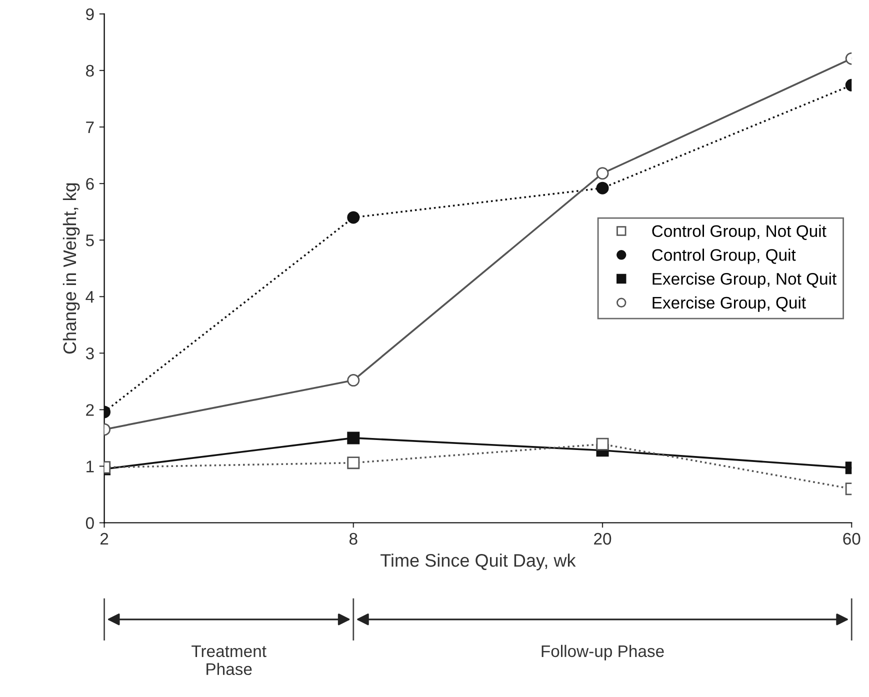  What do you see at coordinates (744, 280) in the screenshot?
I see `legend-label: Exercise Group, Not Quit` at bounding box center [744, 280].